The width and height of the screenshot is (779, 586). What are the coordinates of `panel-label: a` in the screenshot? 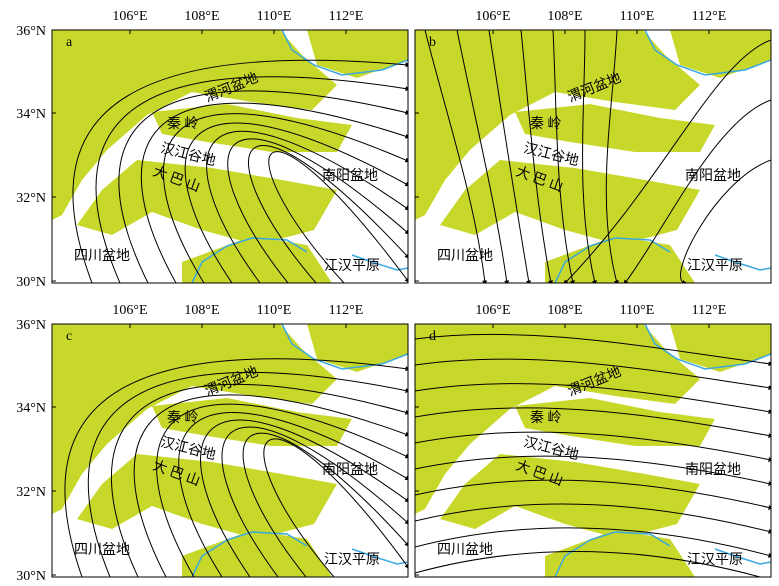 It's located at (69, 42).